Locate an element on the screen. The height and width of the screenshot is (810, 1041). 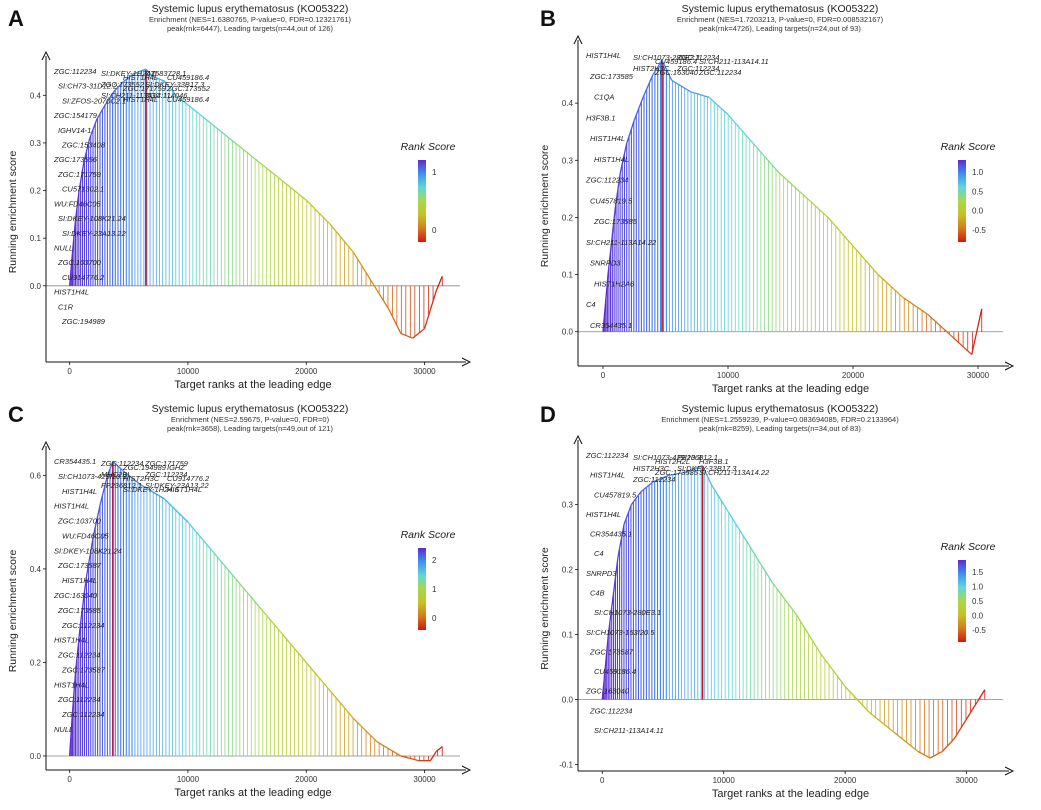
gene-label: ZGC:194989 is located at coordinates (144, 467).